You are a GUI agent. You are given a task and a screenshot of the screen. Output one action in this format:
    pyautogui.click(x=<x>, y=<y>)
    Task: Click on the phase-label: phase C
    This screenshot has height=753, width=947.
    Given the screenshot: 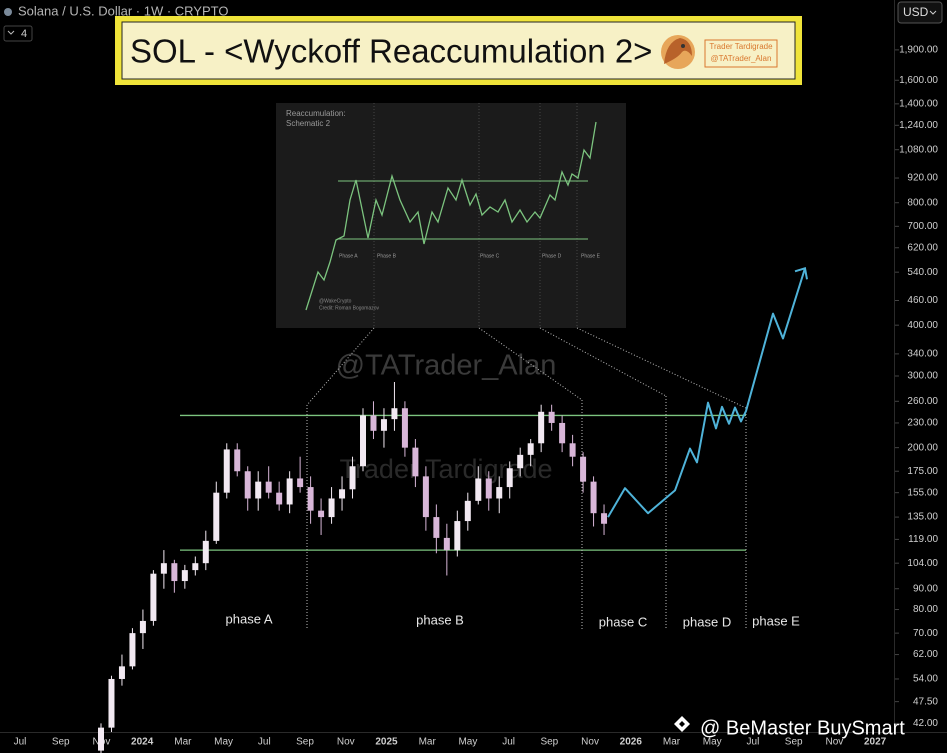 What is the action you would take?
    pyautogui.click(x=623, y=621)
    